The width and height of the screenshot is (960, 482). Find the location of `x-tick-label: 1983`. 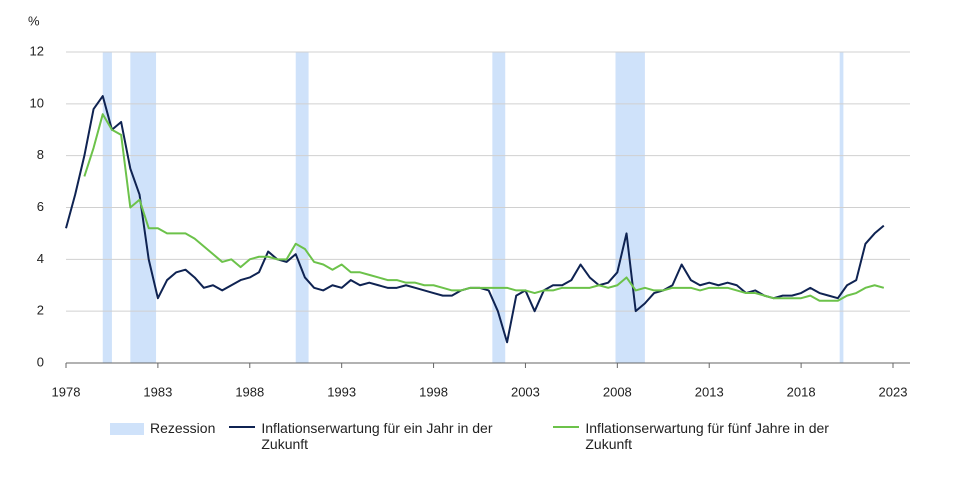

x-tick-label: 1983 is located at coordinates (157, 391).